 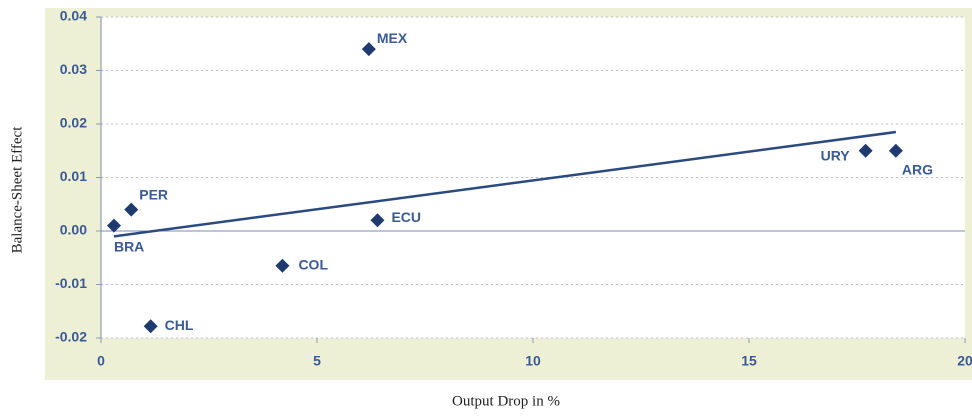 What do you see at coordinates (749, 361) in the screenshot?
I see `x-tick-label: 15` at bounding box center [749, 361].